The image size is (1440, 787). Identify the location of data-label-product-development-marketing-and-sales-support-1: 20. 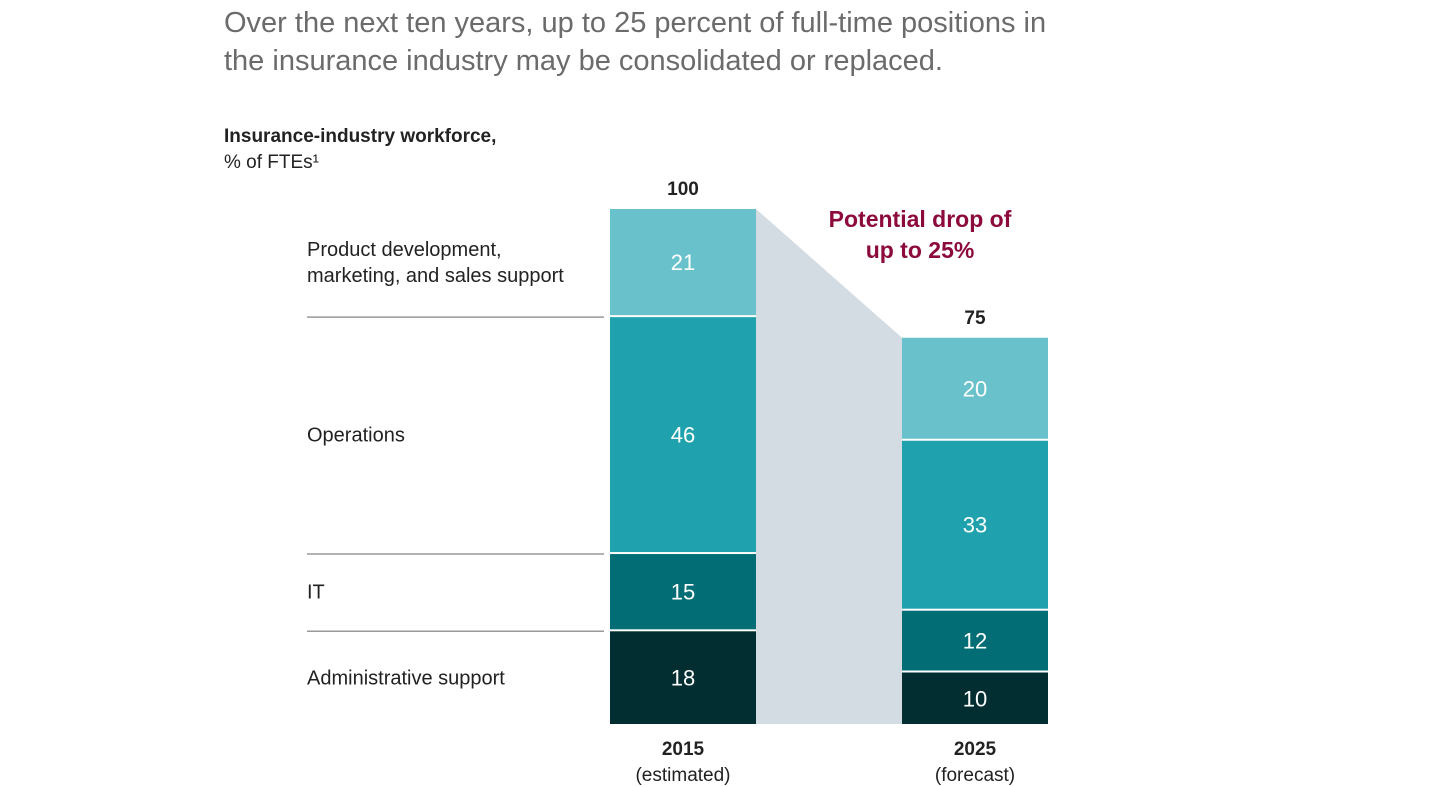
(975, 388).